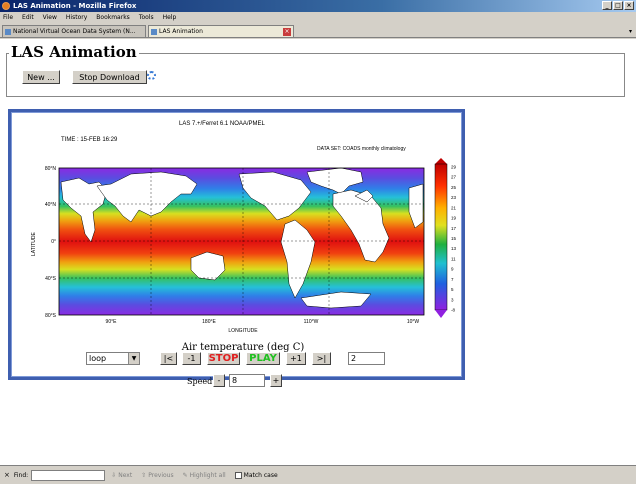 Image resolution: width=636 pixels, height=484 pixels. What do you see at coordinates (7, 475) in the screenshot?
I see `close-findbar-icon: ×` at bounding box center [7, 475].